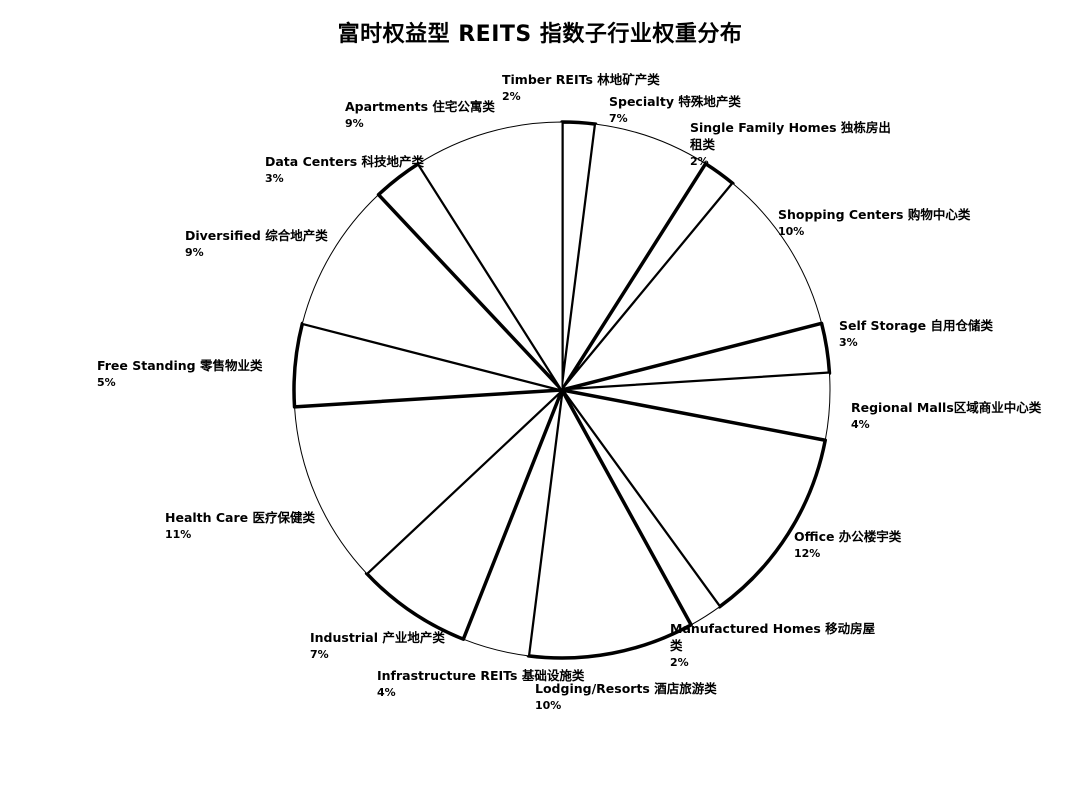 The image size is (1080, 803). Describe the element at coordinates (420, 115) in the screenshot. I see `slice-label-apartments: Apartments 住宅公寓类 9%` at that location.